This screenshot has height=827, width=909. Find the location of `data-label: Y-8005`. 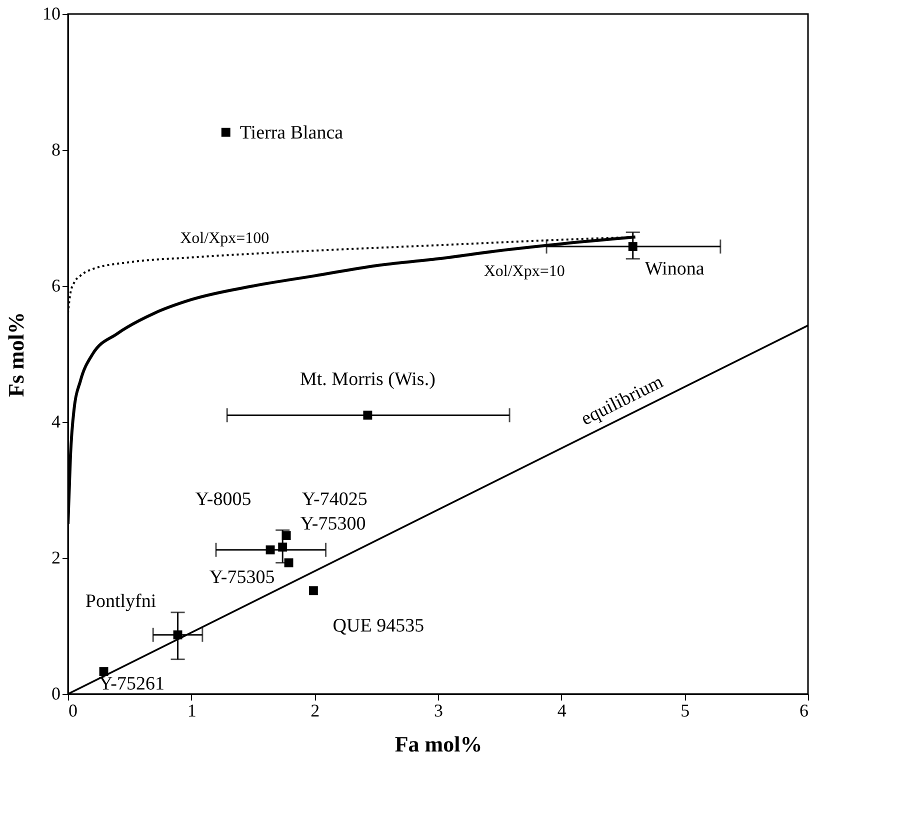

data-label: Y-8005 is located at coordinates (223, 499).